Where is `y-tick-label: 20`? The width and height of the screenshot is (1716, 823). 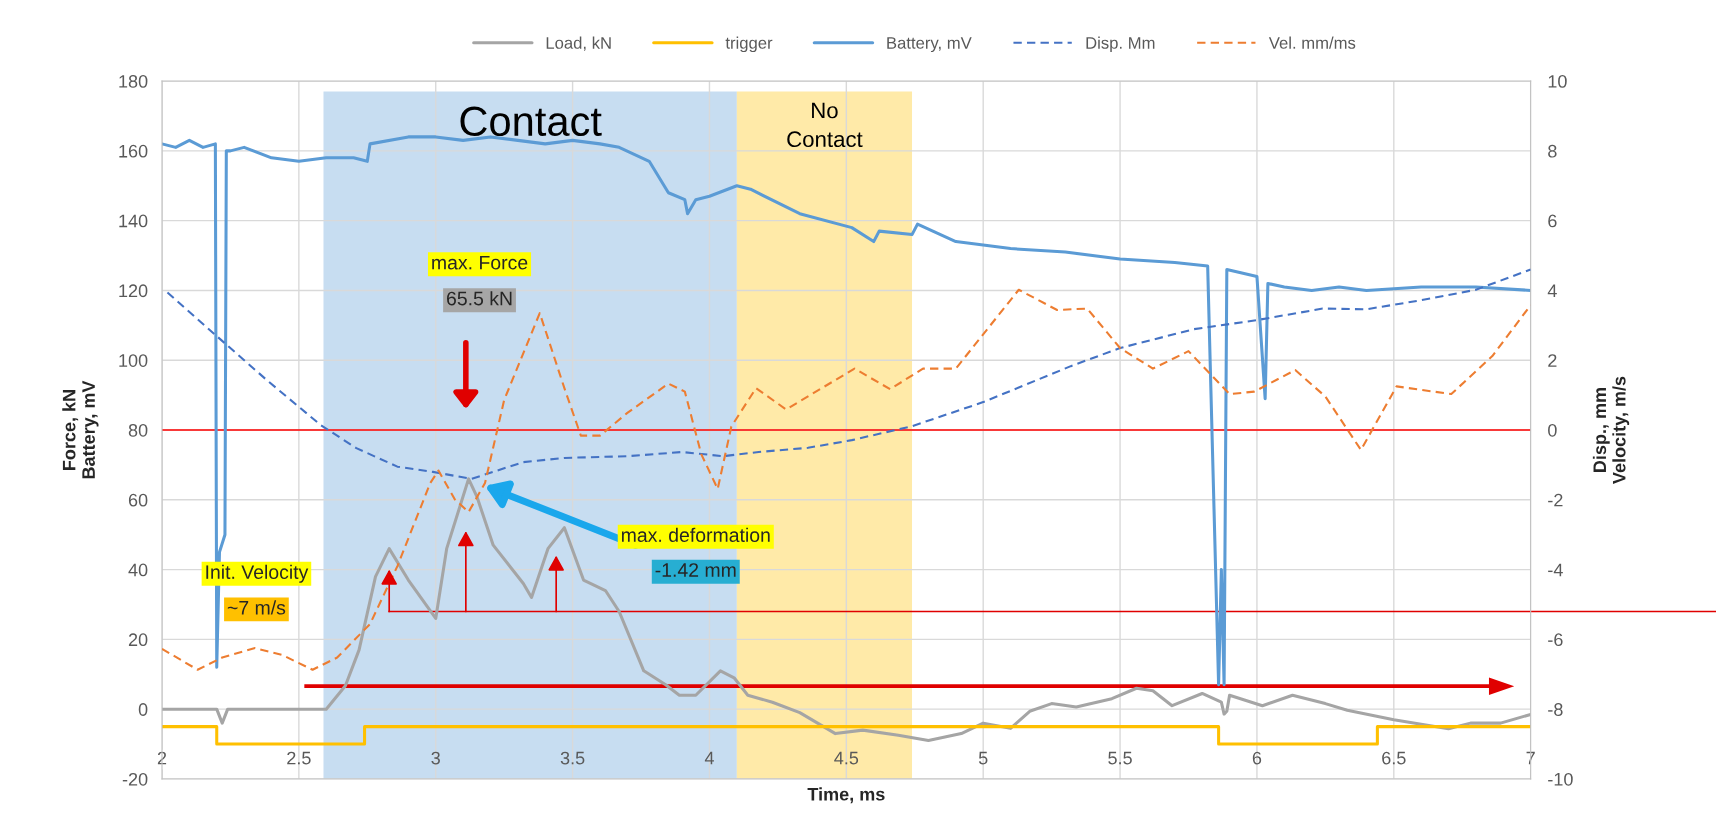 y-tick-label: 20 is located at coordinates (138, 640).